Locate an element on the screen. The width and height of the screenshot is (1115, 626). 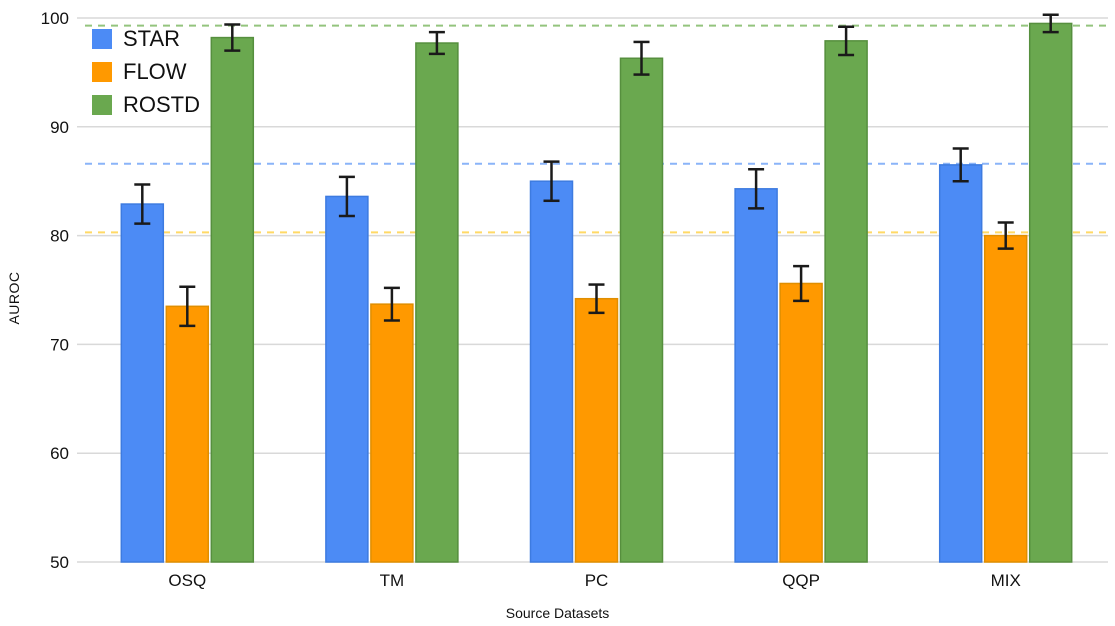
bar-rostd-tm is located at coordinates (437, 302).